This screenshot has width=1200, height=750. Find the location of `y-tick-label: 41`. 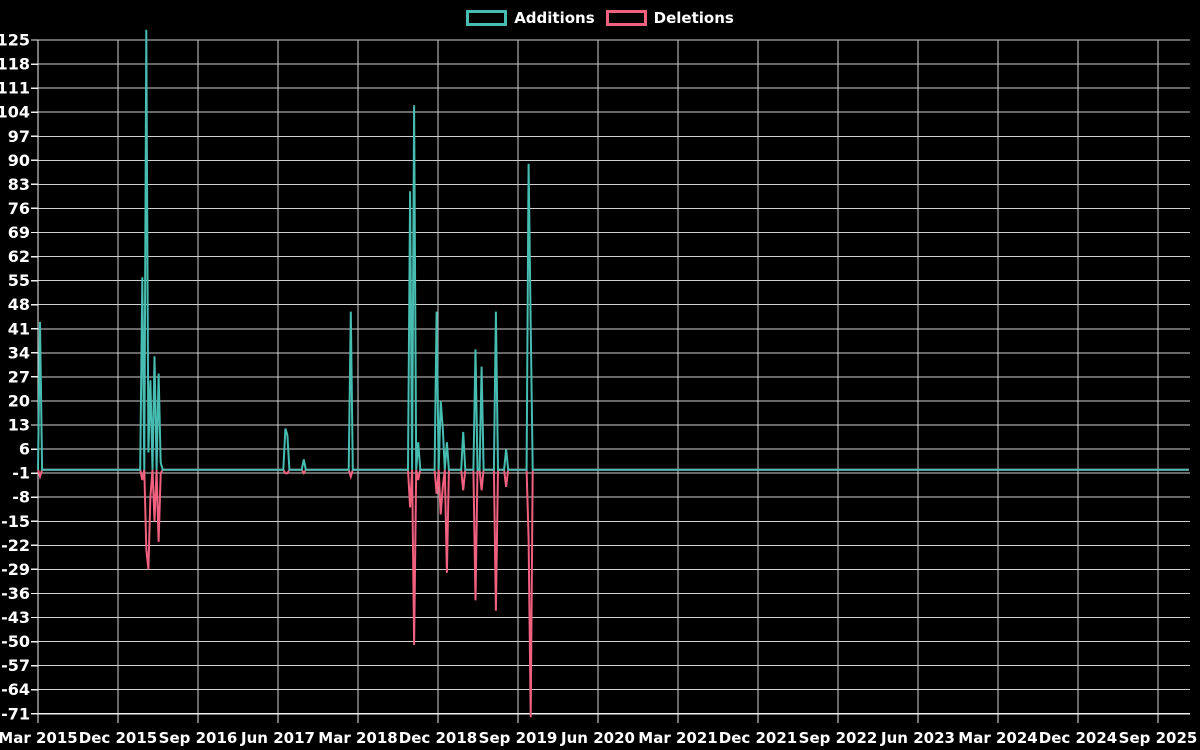

y-tick-label: 41 is located at coordinates (19, 328).